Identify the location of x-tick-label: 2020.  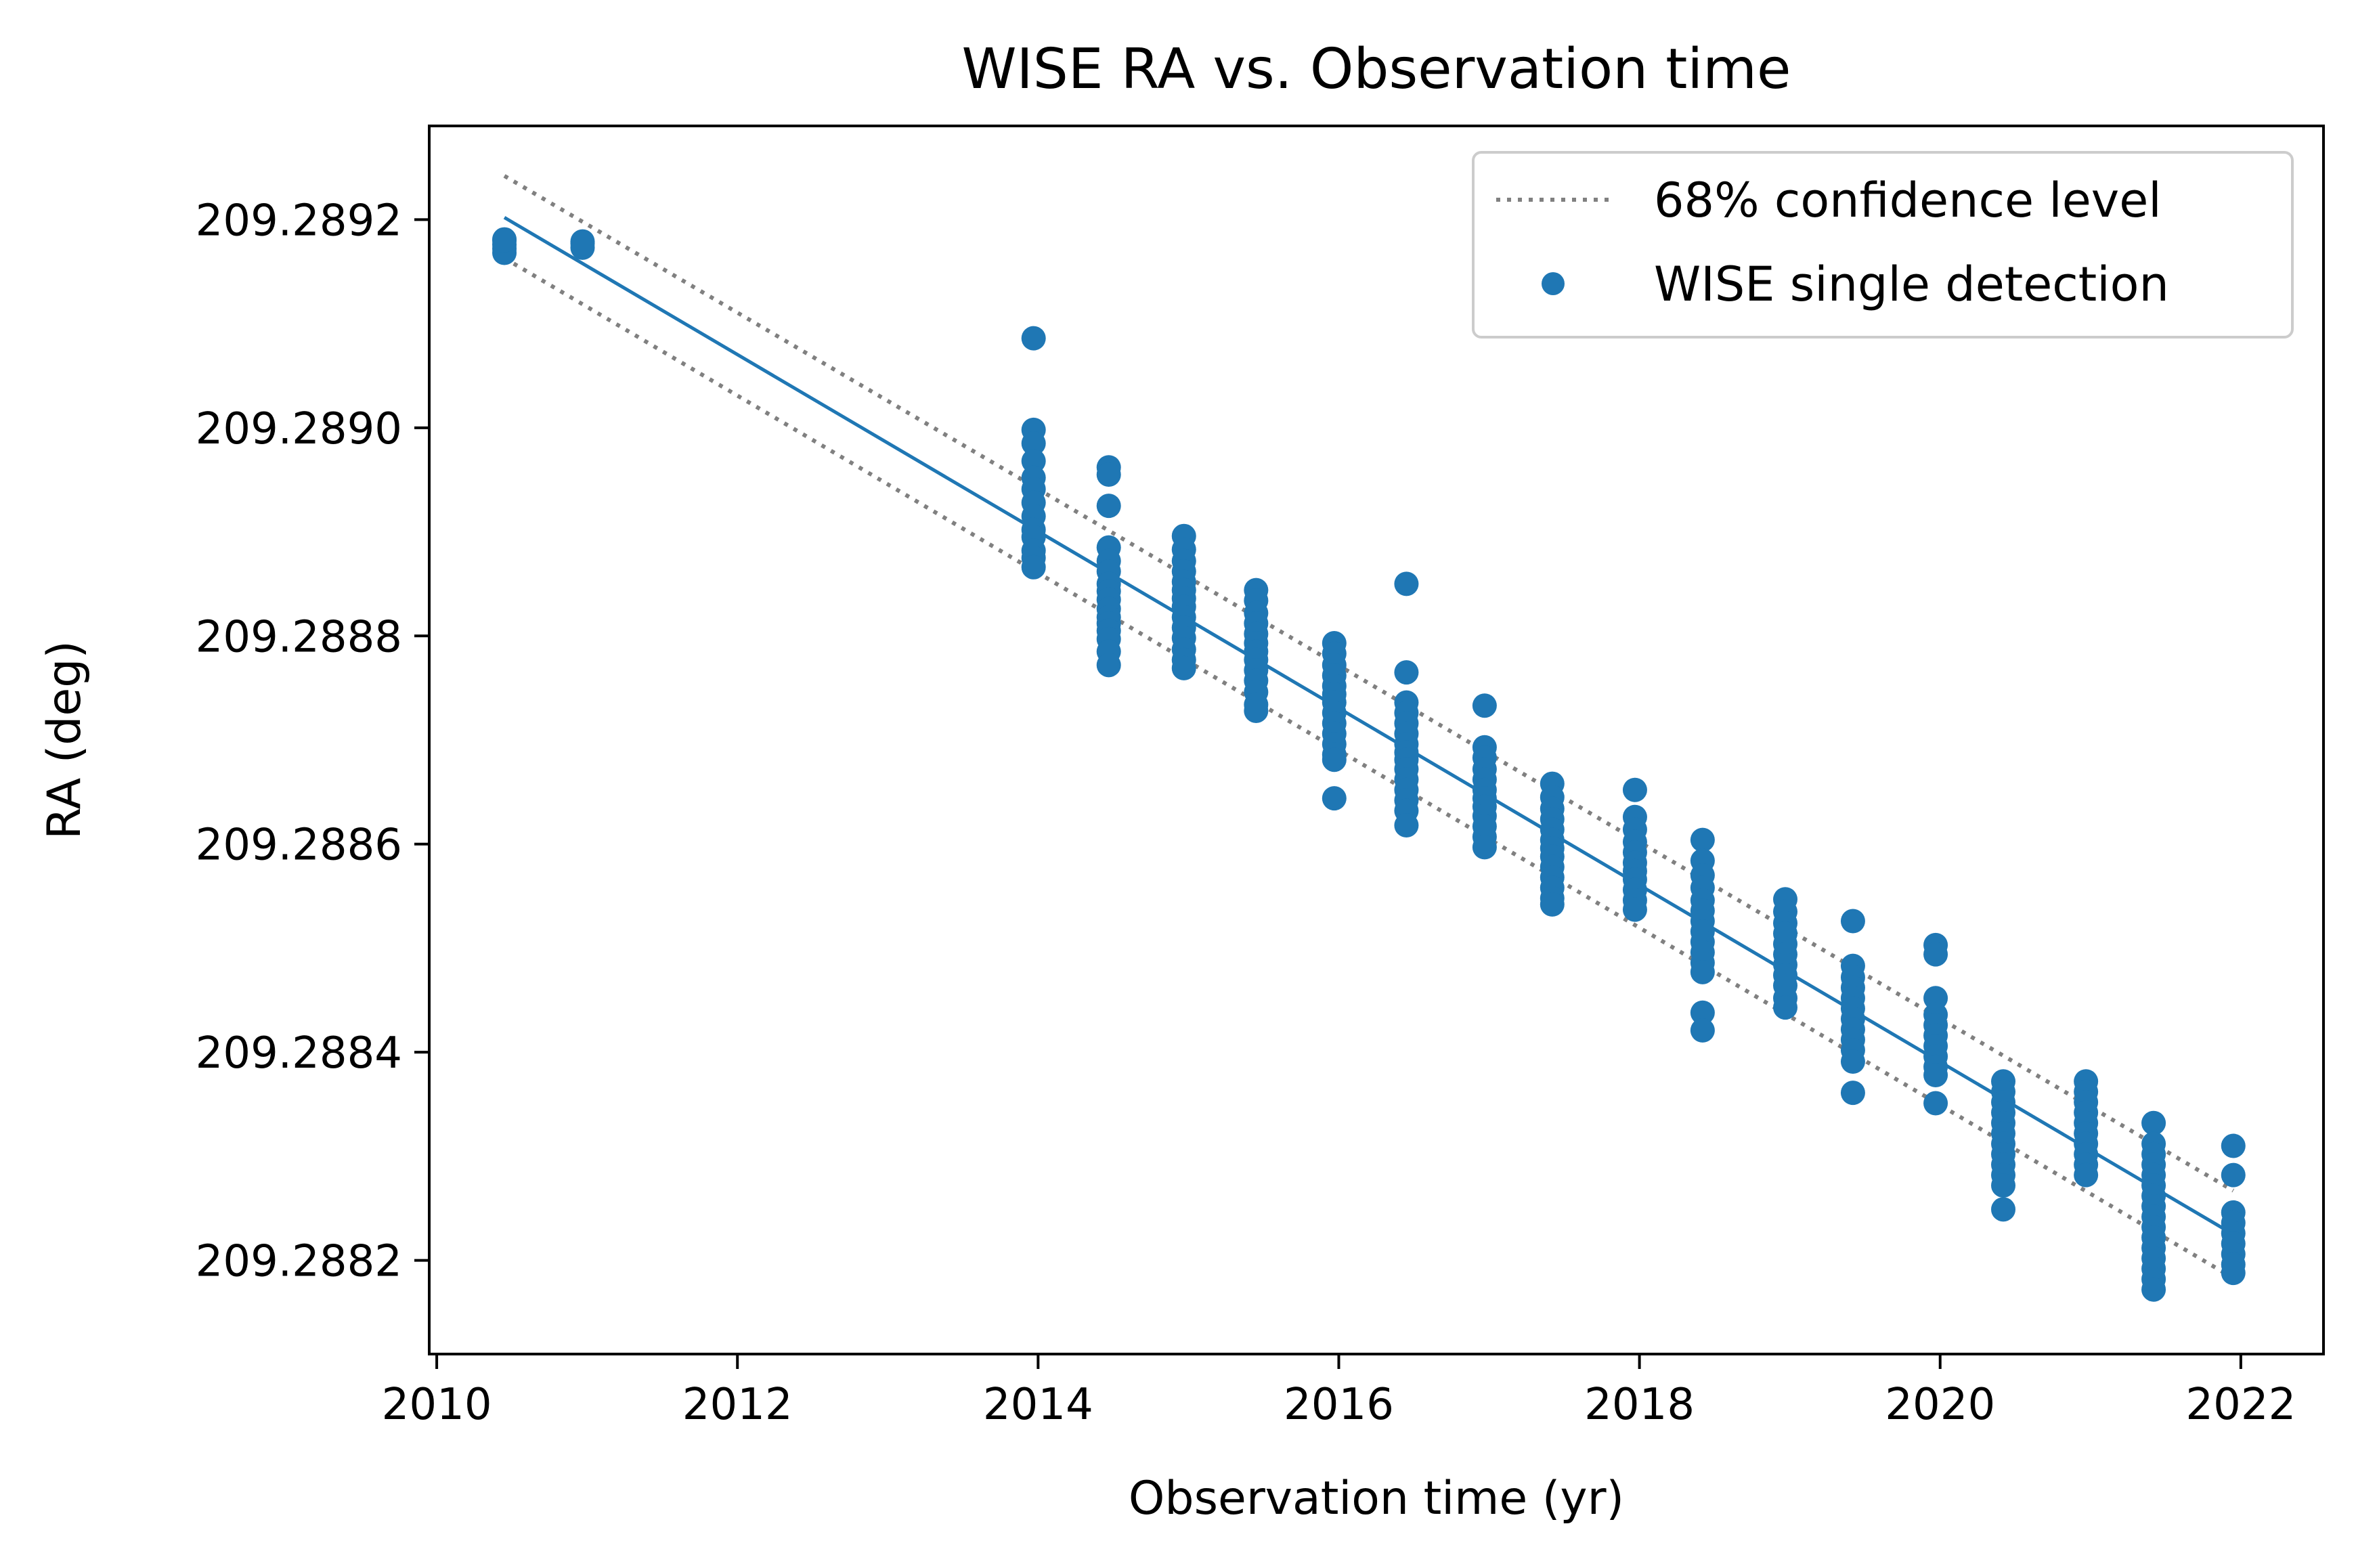
(1940, 1405).